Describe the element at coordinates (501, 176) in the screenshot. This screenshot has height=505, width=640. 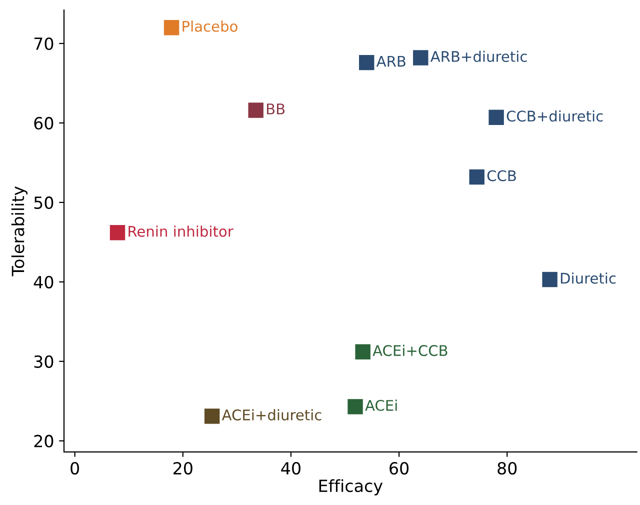
I see `series-label: CCB` at that location.